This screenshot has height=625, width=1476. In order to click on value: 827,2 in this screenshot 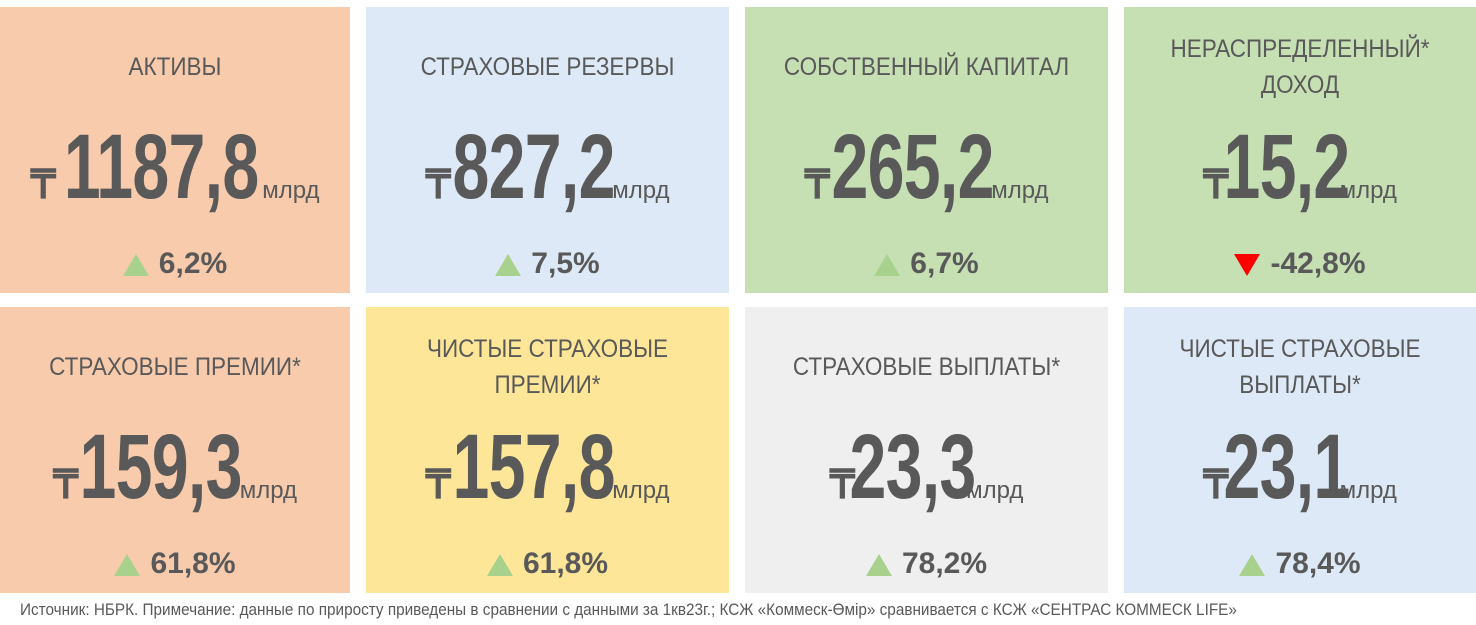, I will do `click(533, 167)`.